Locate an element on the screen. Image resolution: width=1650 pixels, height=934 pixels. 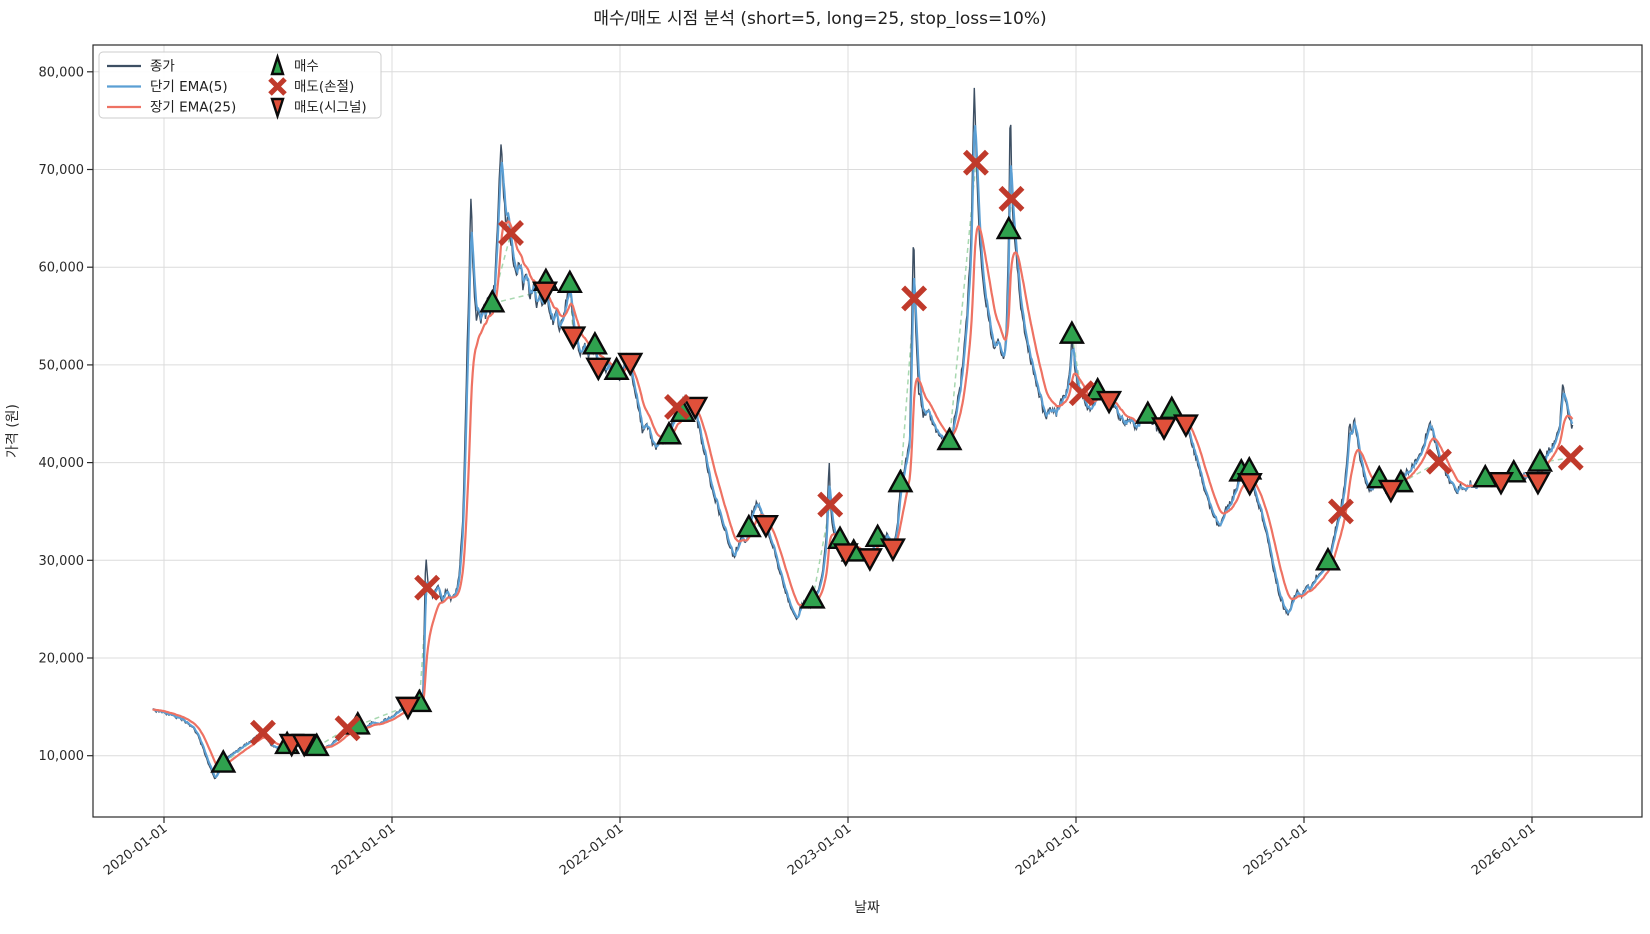
x-tick-label: 2023-01-01 is located at coordinates (819, 849).